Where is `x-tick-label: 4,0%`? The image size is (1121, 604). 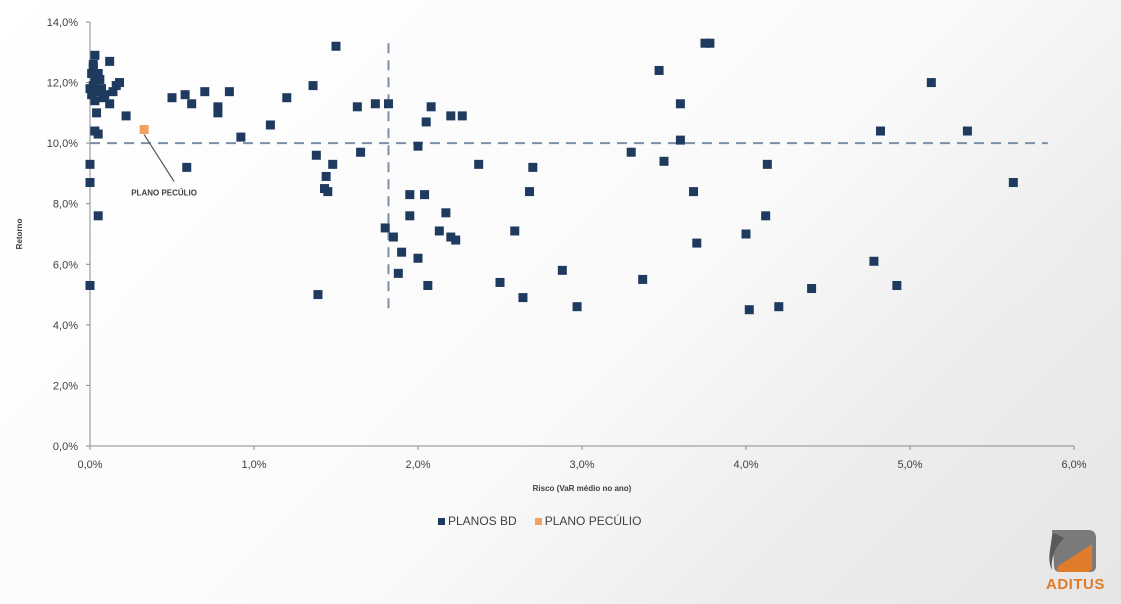
x-tick-label: 4,0% is located at coordinates (745, 465).